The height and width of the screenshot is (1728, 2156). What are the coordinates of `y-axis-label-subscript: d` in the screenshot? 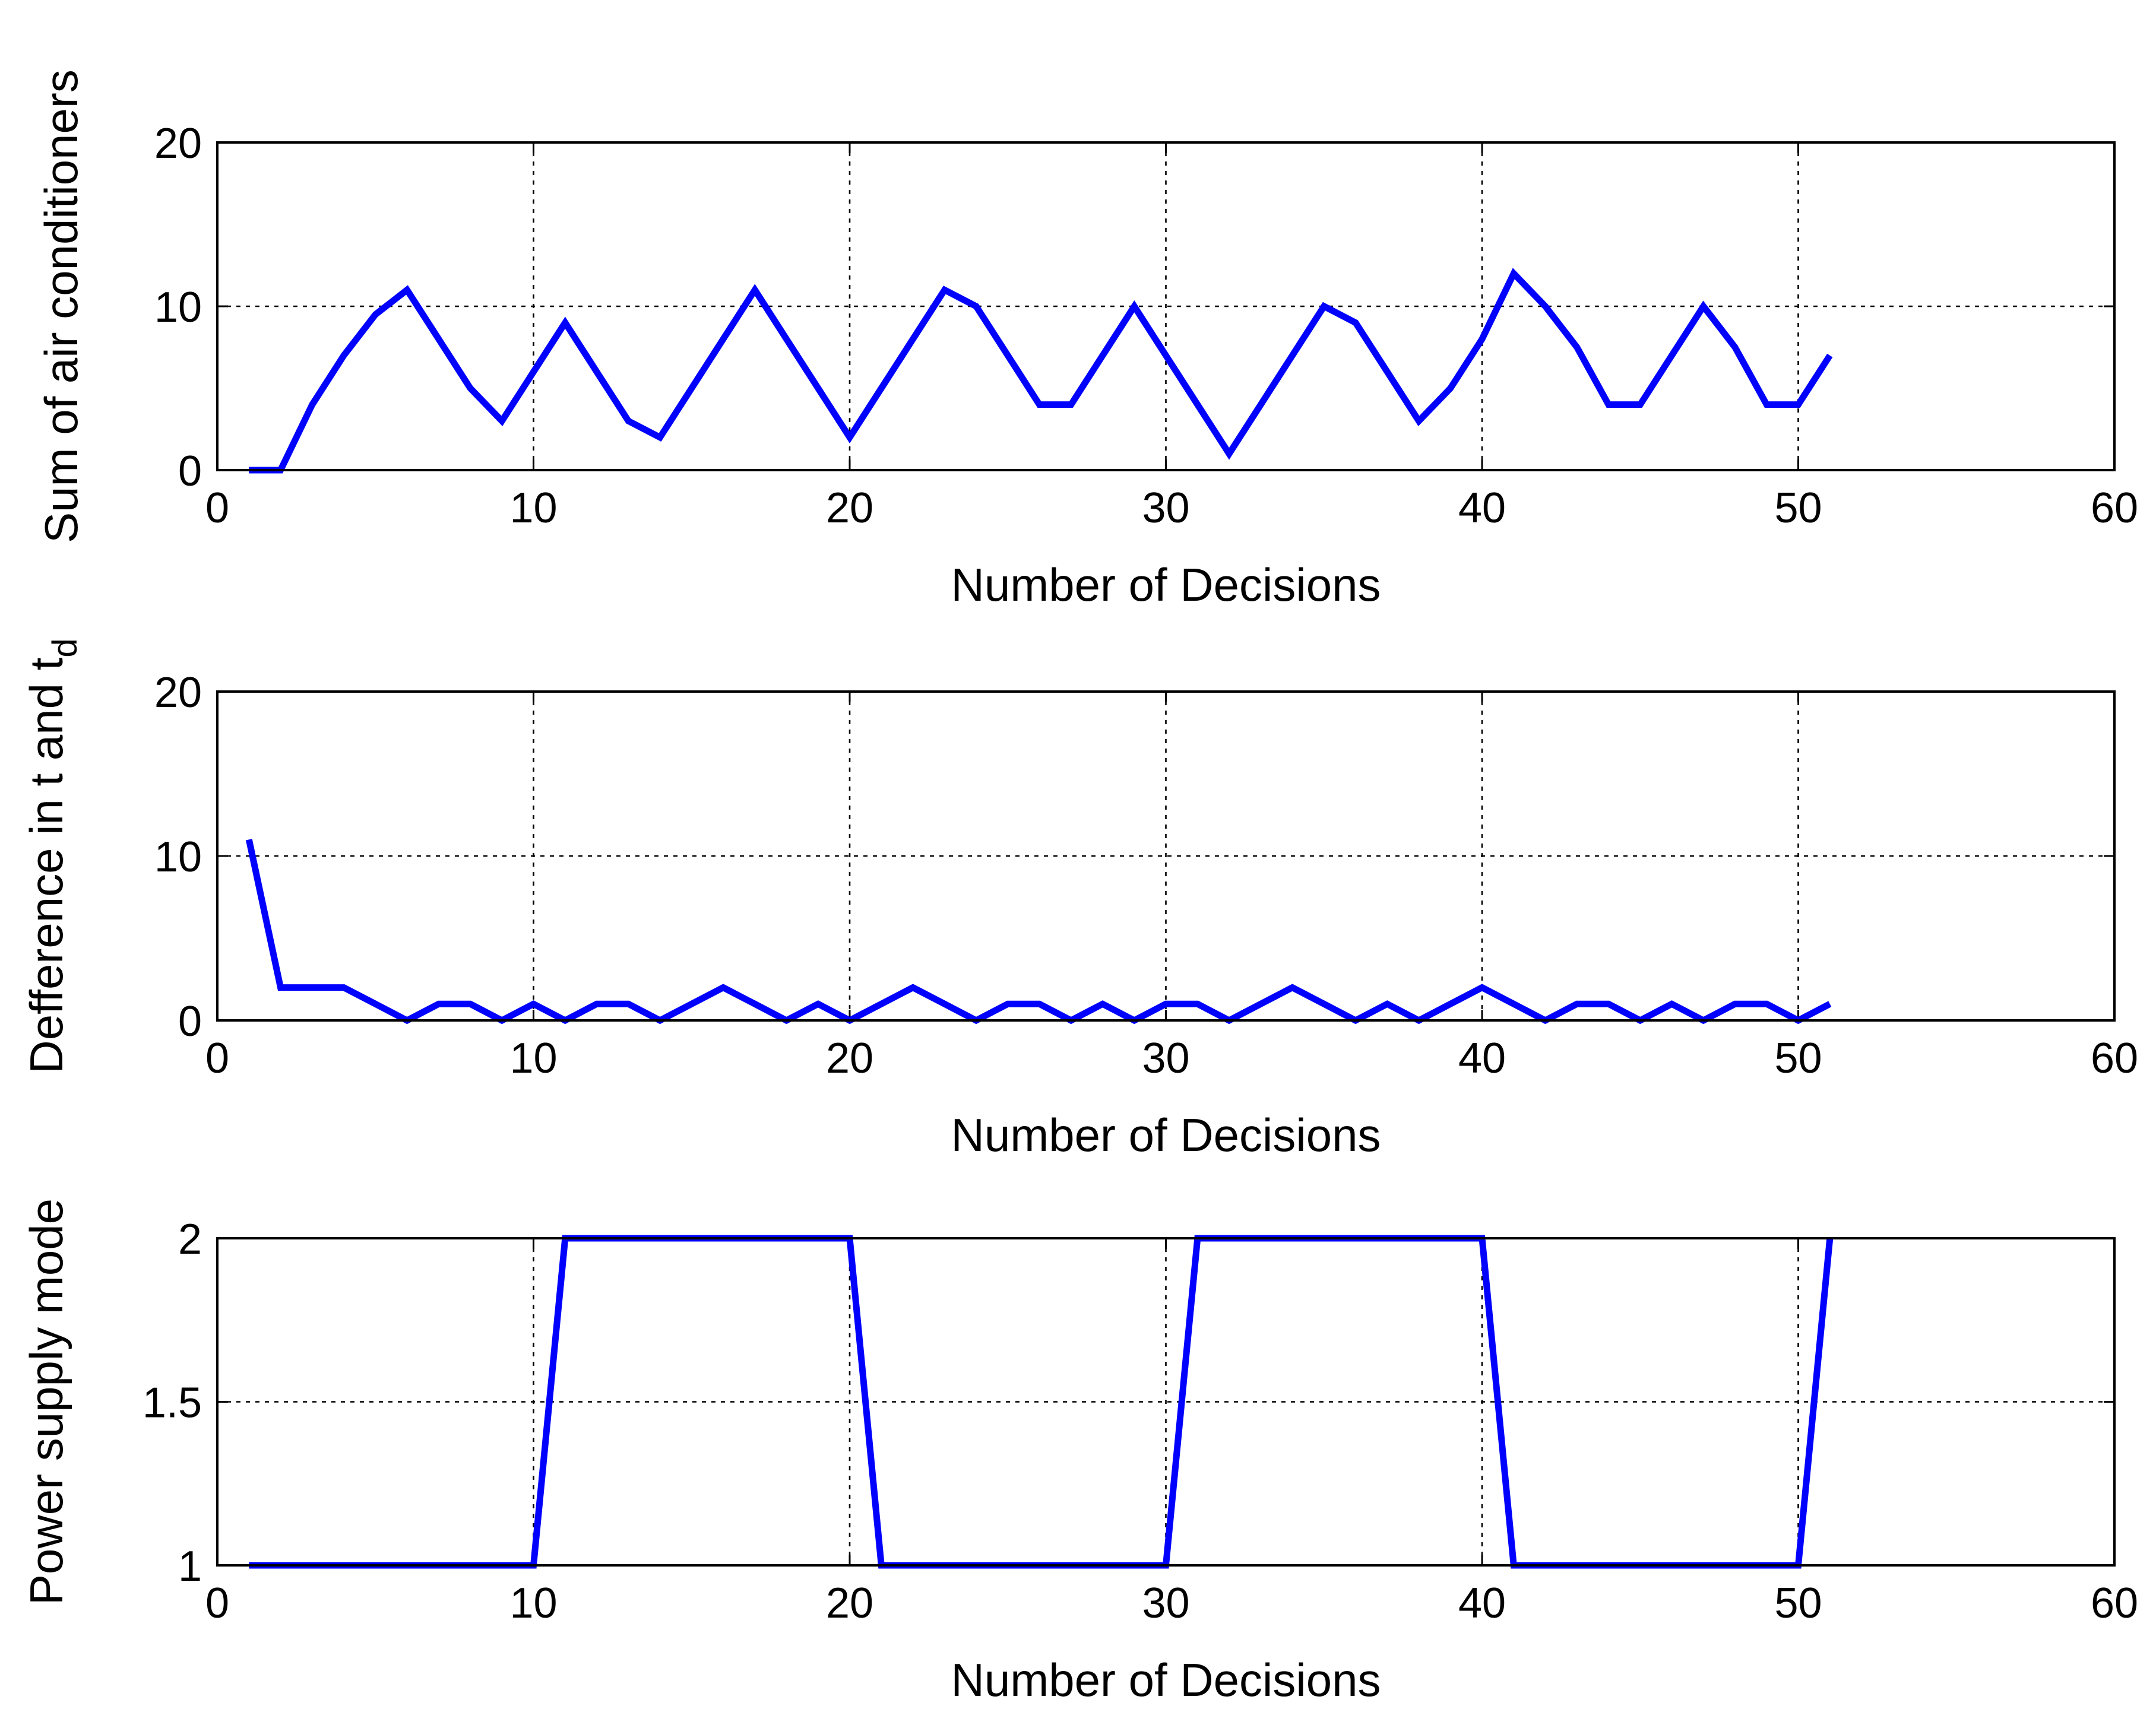 It's located at (65, 647).